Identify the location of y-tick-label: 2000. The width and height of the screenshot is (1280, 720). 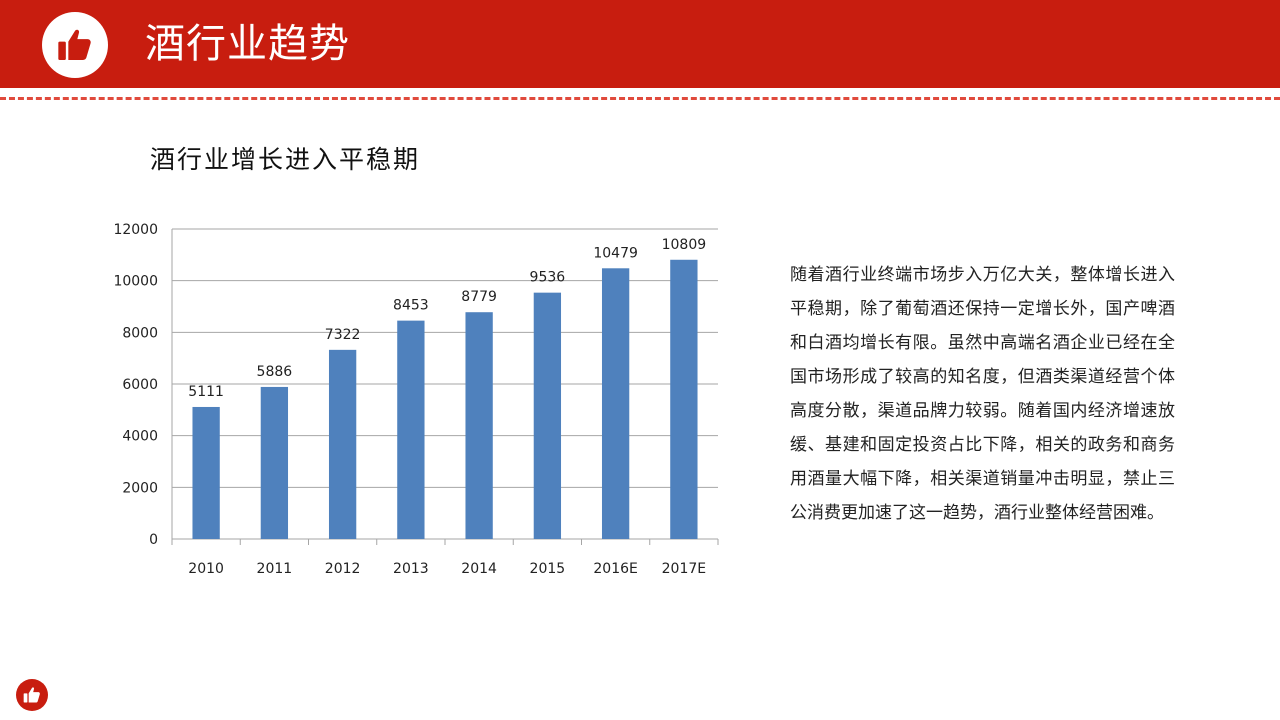
(140, 488).